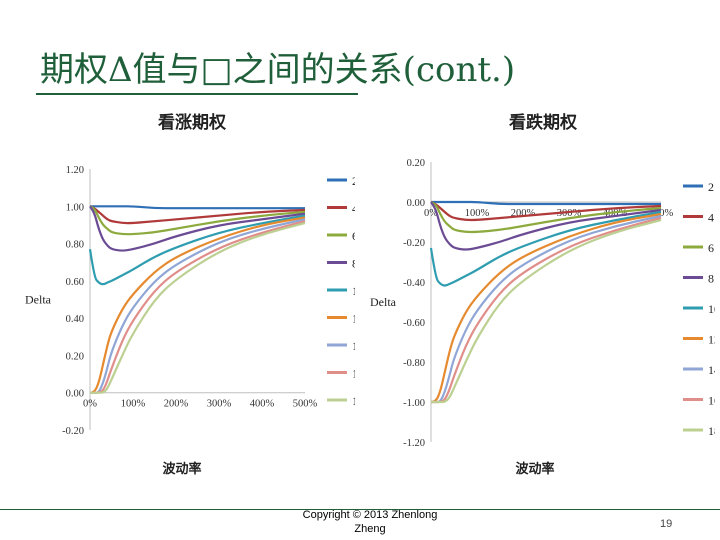  What do you see at coordinates (414, 443) in the screenshot?
I see `y-tick-label: -1.20` at bounding box center [414, 443].